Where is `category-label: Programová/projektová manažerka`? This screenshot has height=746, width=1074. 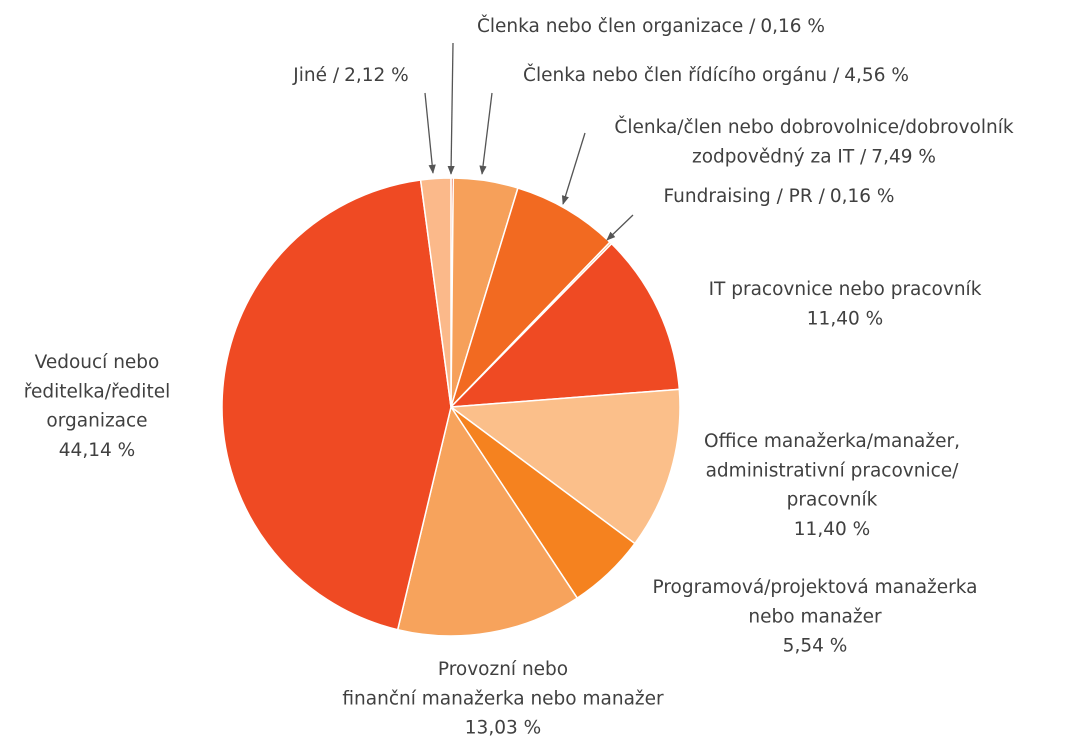 category-label: Programová/projektová manažerka is located at coordinates (815, 587).